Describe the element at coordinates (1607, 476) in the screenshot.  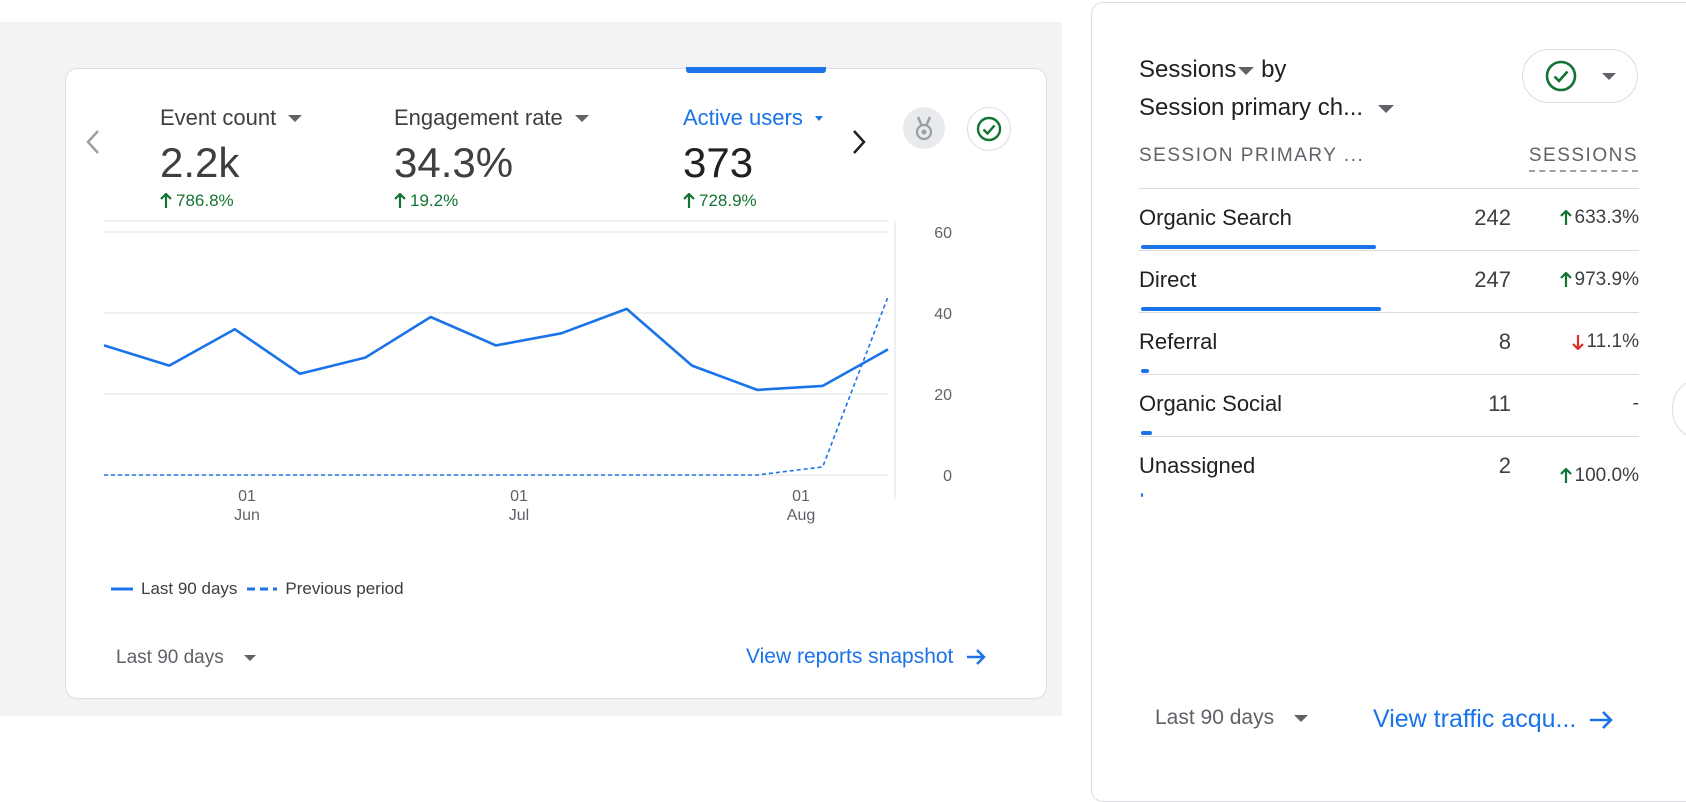
I see `row-delta-text: 100.0%` at that location.